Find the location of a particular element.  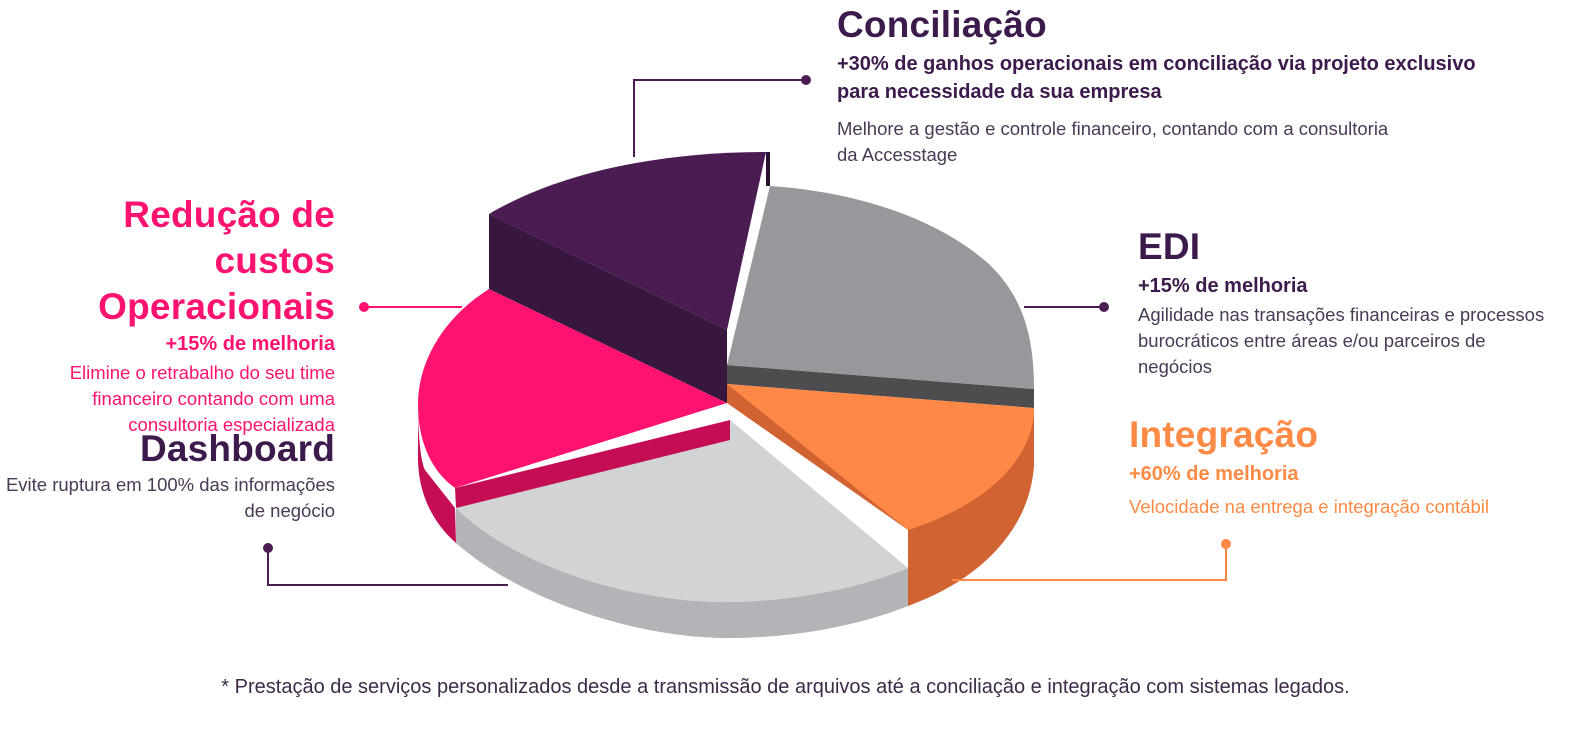

reducao-title-line2: Operacionais is located at coordinates (216, 306).